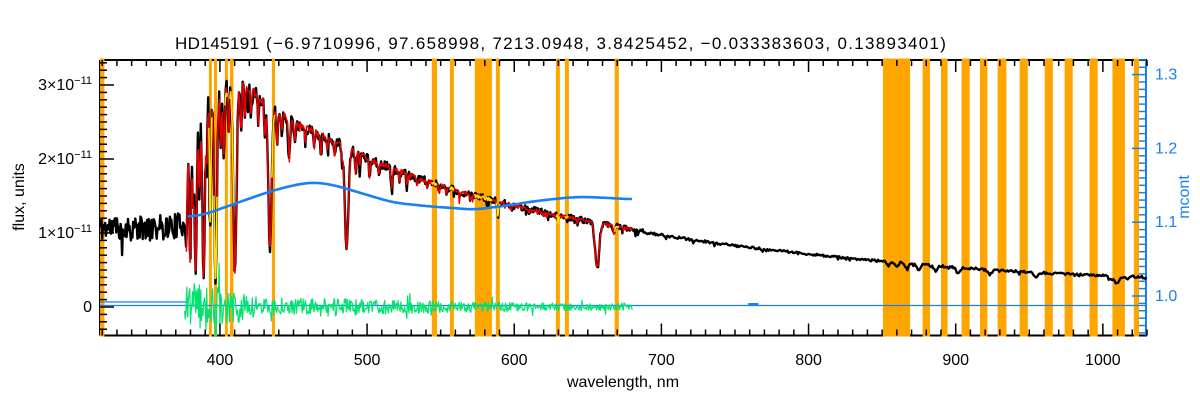 The width and height of the screenshot is (1200, 400). What do you see at coordinates (1103, 360) in the screenshot?
I see `x-tick-label: 1000` at bounding box center [1103, 360].